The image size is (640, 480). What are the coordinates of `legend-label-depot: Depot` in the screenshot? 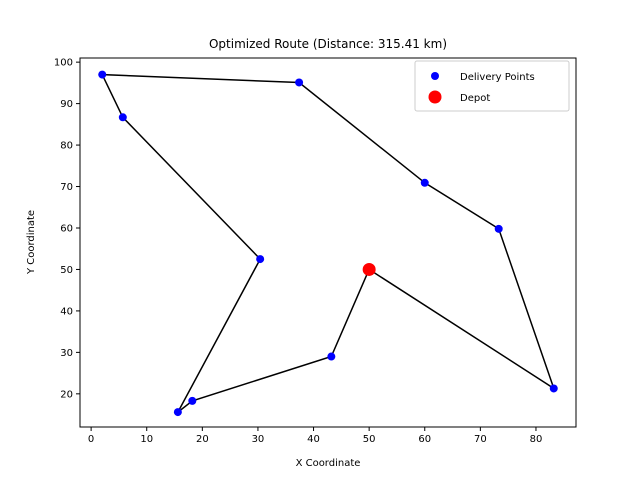 It's located at (475, 98).